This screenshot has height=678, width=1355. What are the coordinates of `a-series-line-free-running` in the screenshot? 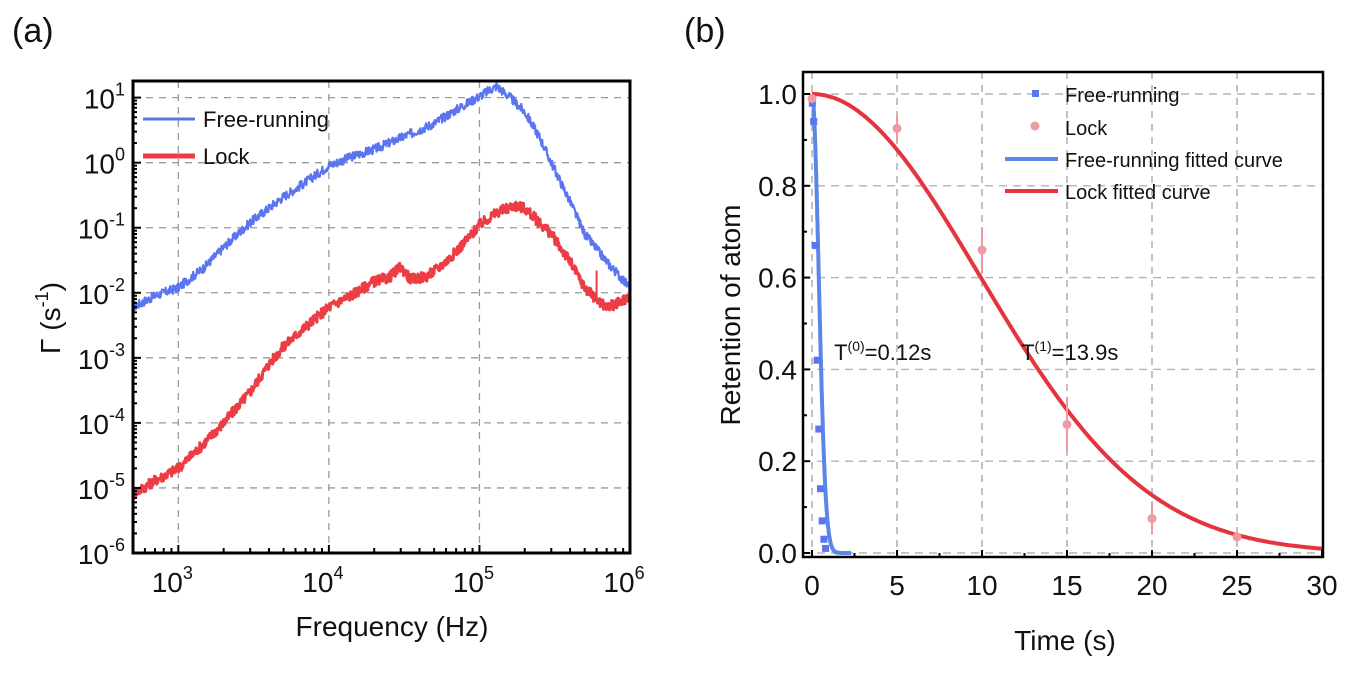 It's located at (382, 197).